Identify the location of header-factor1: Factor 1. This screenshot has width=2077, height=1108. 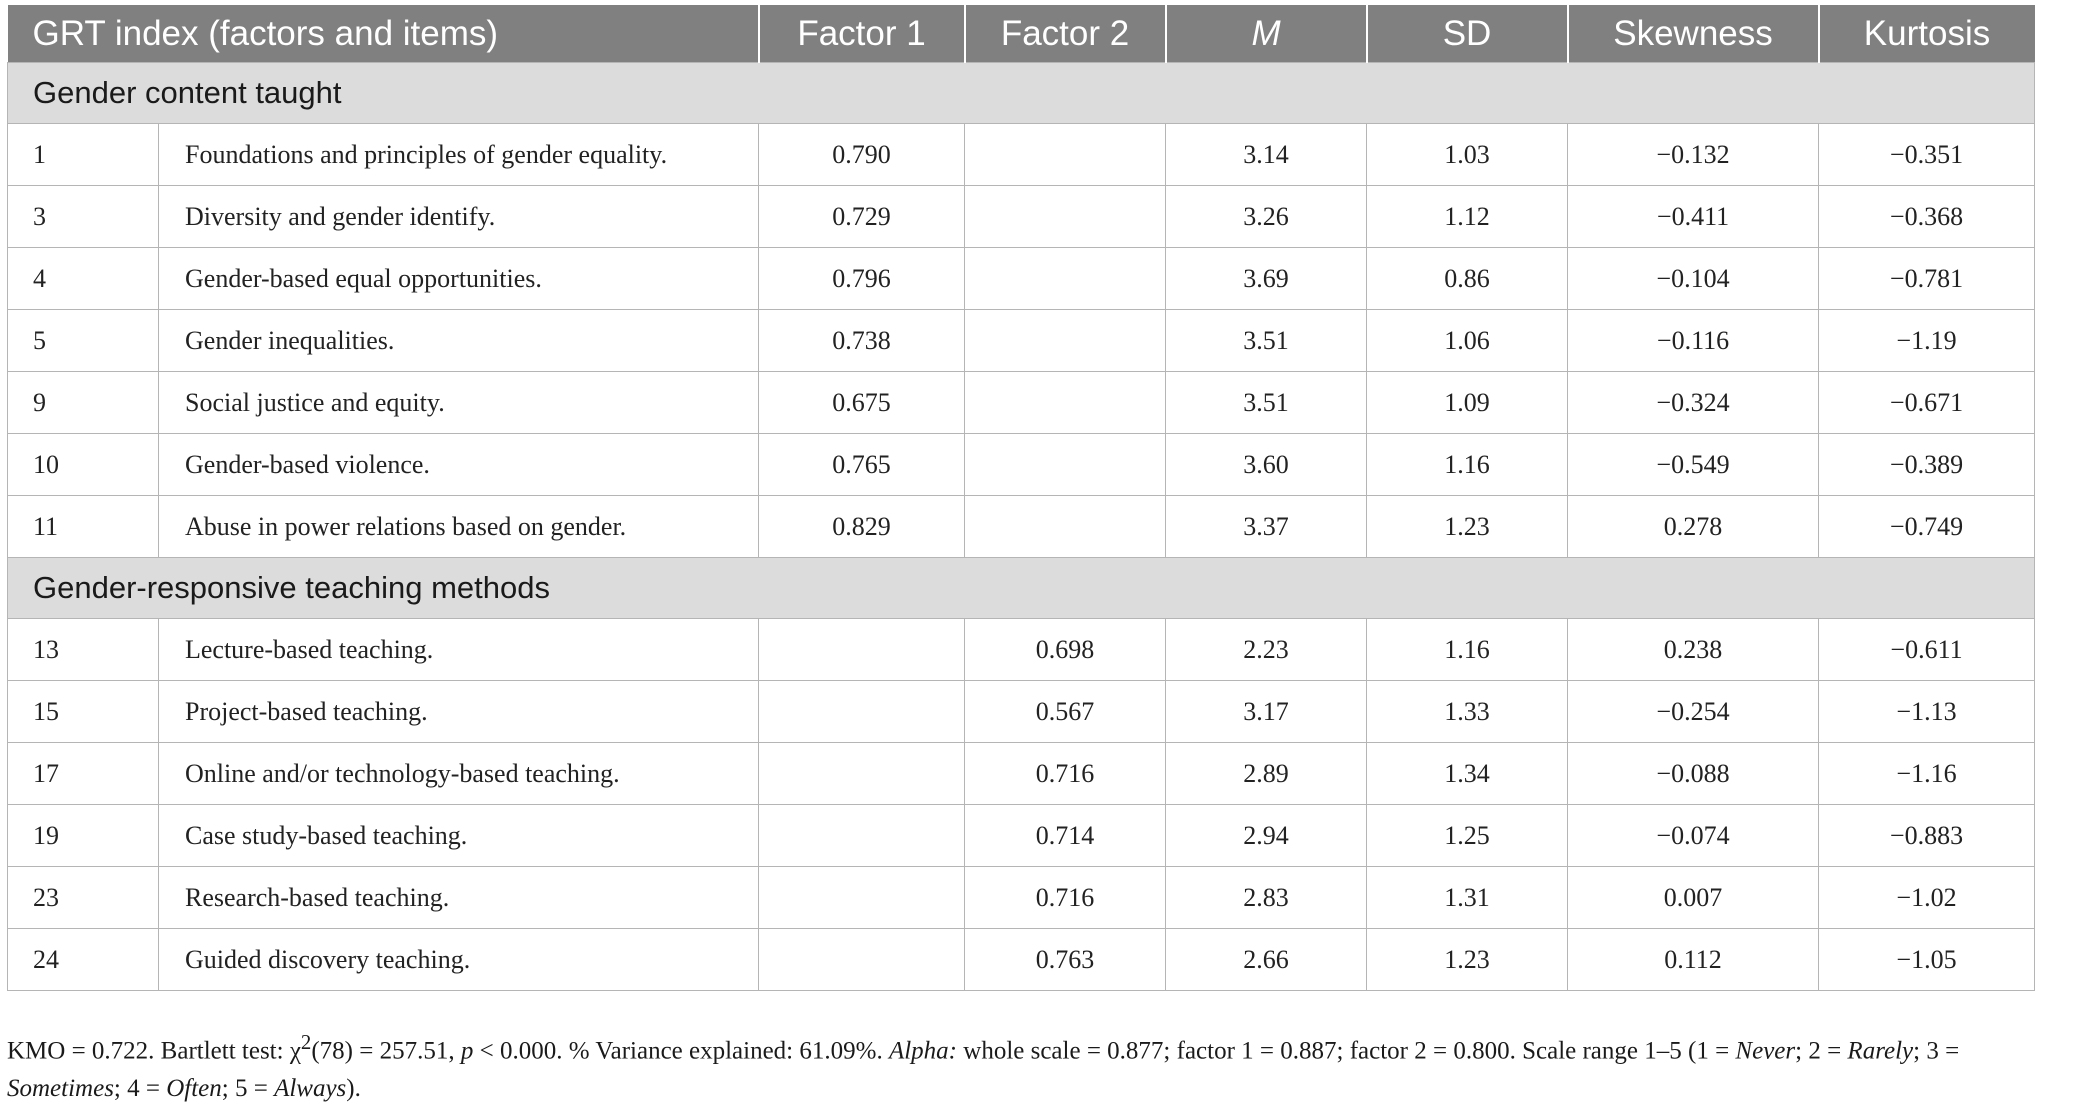
(861, 34).